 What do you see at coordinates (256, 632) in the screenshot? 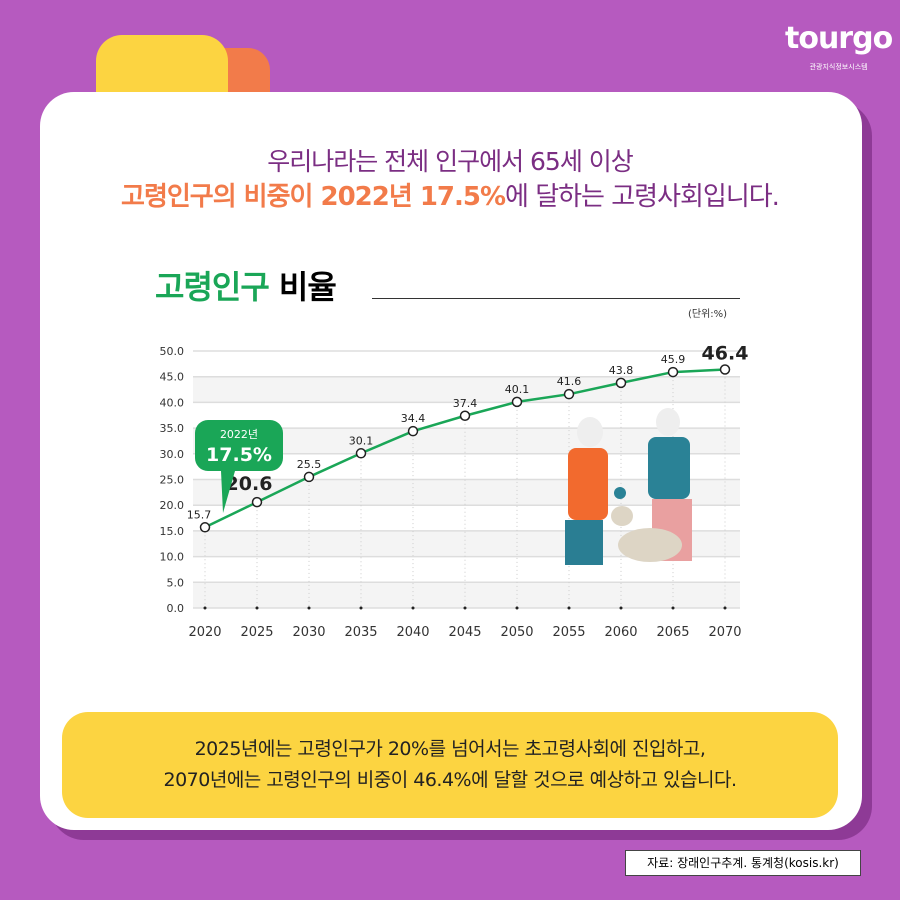
I see `x-tick-label: 2025` at bounding box center [256, 632].